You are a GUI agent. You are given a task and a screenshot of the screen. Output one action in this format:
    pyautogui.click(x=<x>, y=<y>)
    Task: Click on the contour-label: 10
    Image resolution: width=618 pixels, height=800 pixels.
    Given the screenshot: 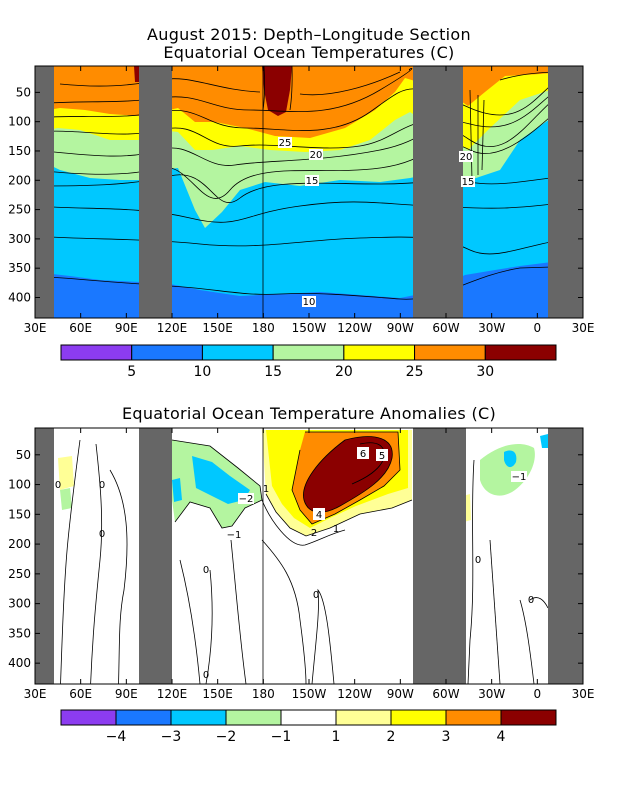 What is the action you would take?
    pyautogui.click(x=309, y=302)
    